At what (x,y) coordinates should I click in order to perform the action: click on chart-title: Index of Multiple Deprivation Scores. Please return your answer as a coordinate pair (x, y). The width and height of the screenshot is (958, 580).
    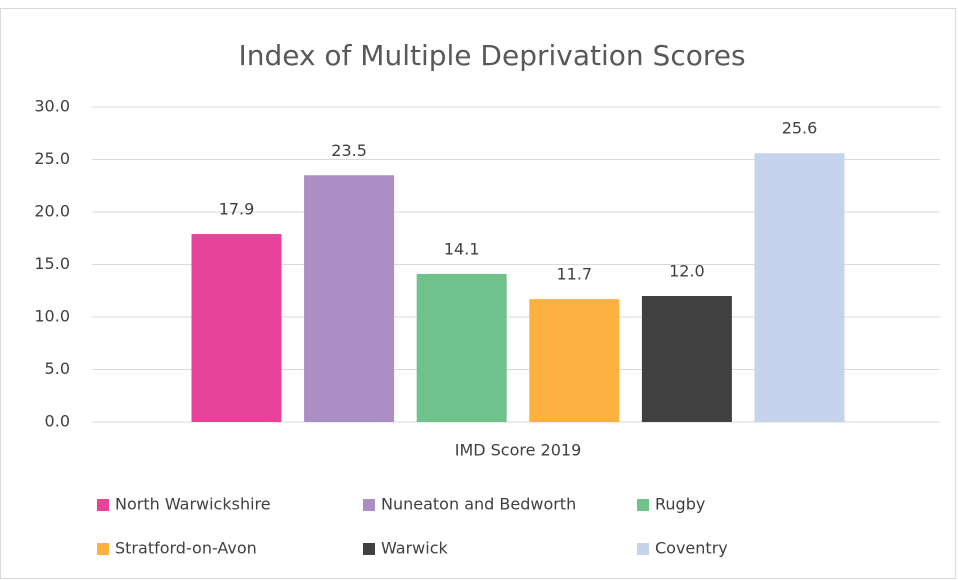
    Looking at the image, I should click on (491, 55).